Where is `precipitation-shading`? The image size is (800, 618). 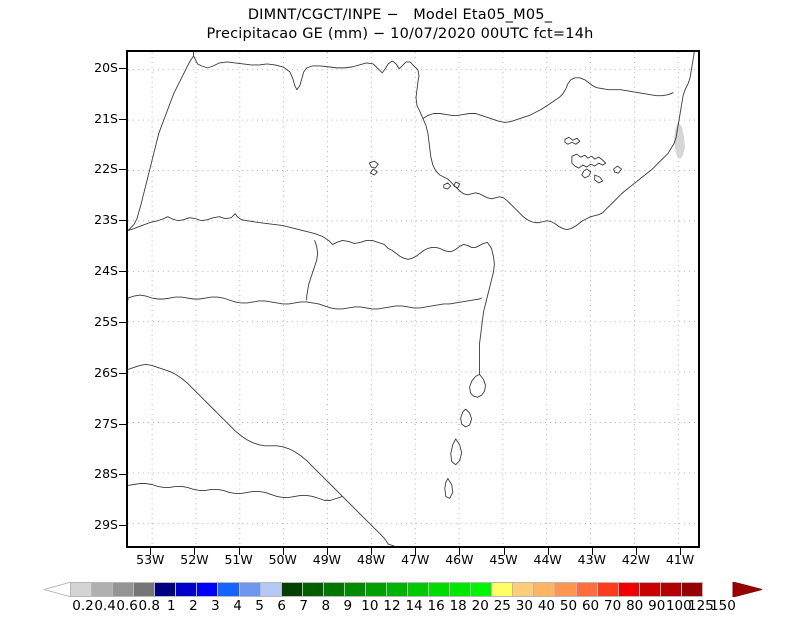 precipitation-shading is located at coordinates (680, 140).